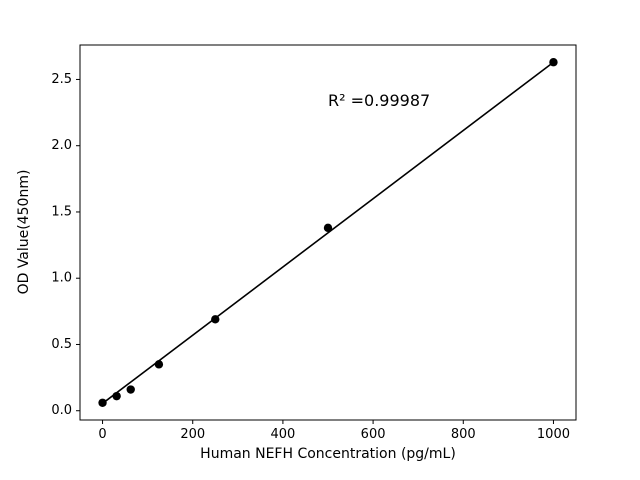 This screenshot has height=480, width=640. Describe the element at coordinates (61, 278) in the screenshot. I see `y-tick-label: 1.0` at that location.